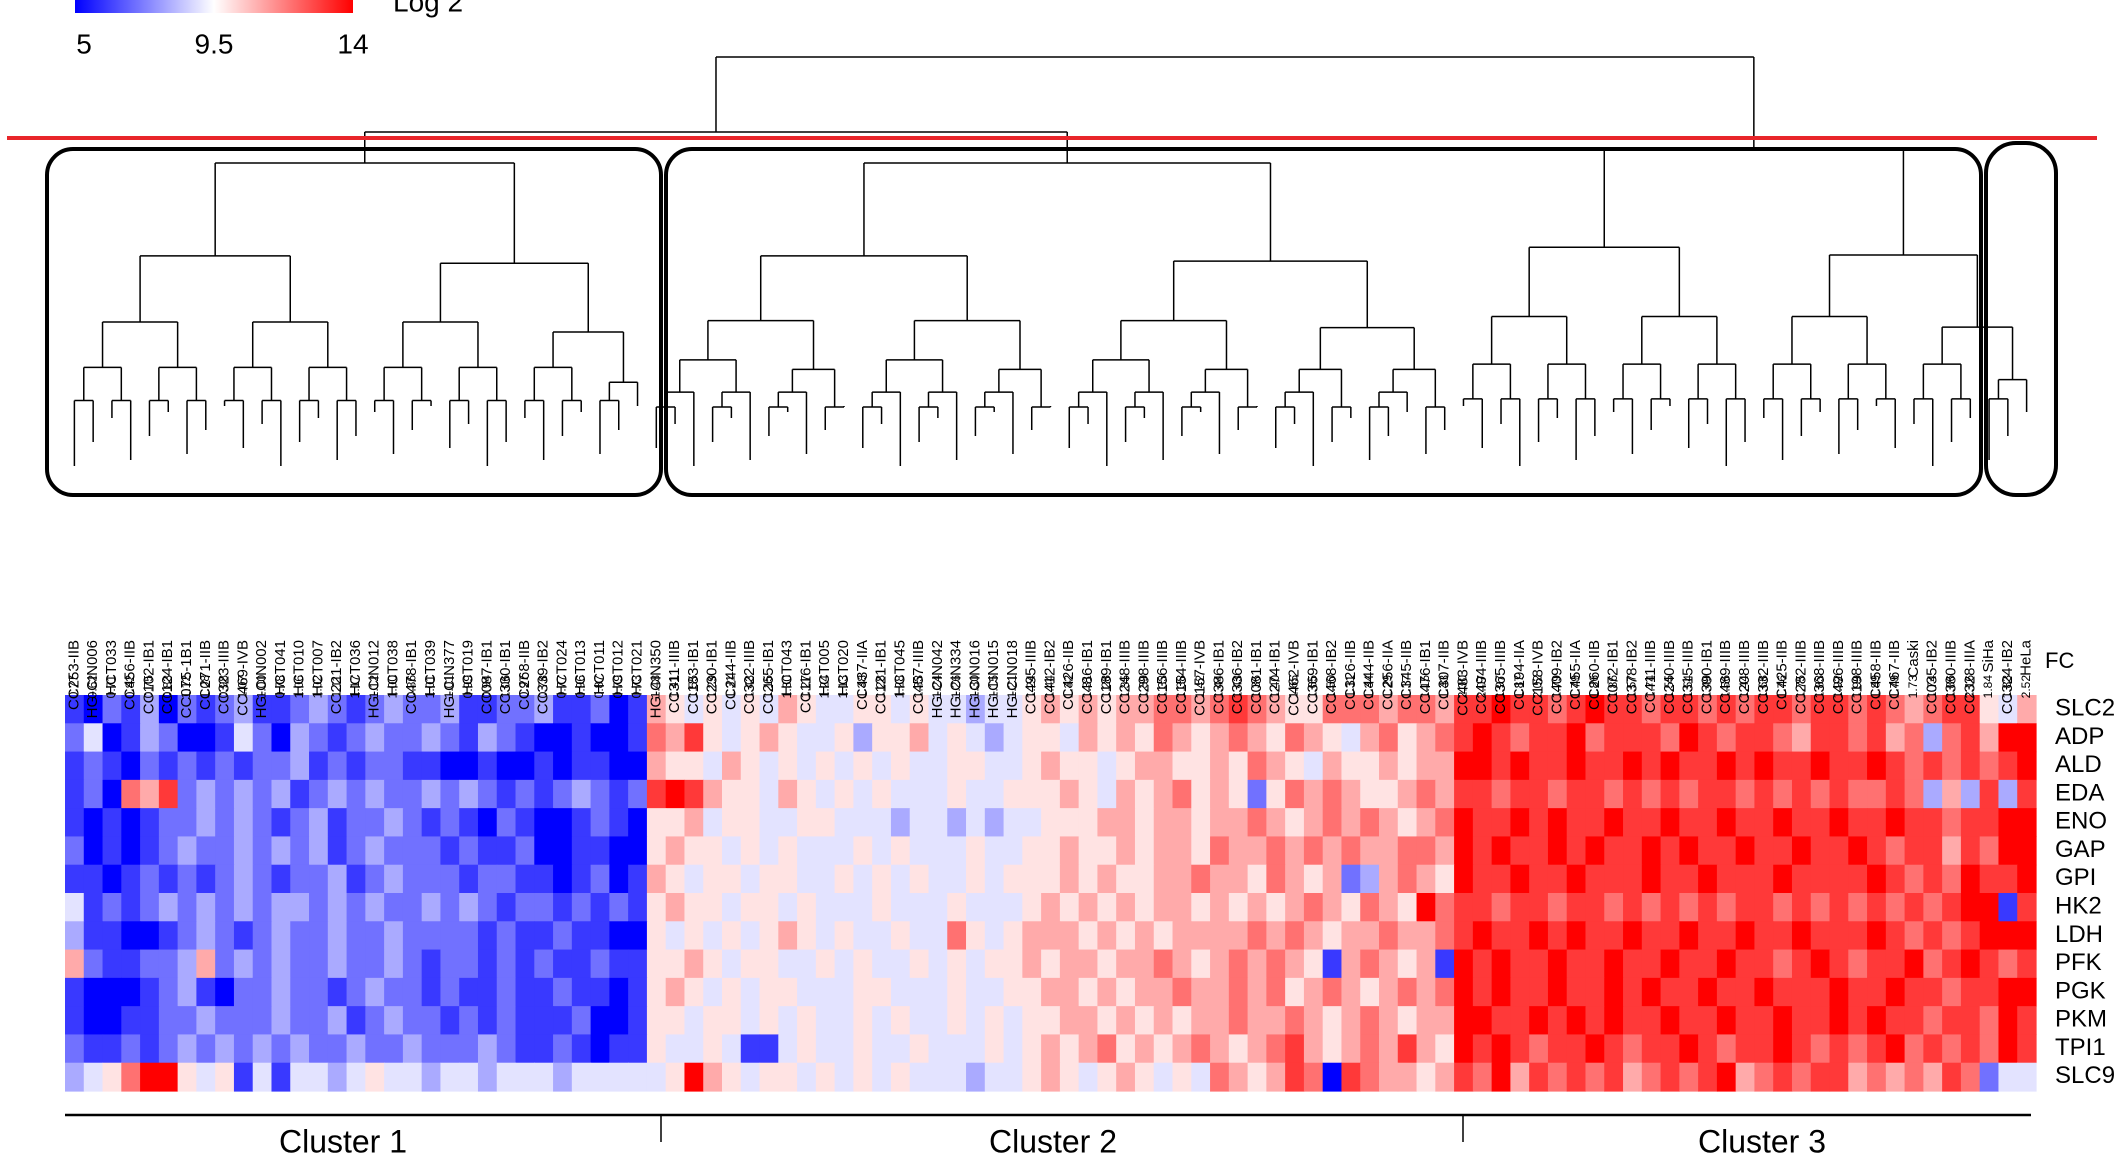 The height and width of the screenshot is (1169, 2128). Describe the element at coordinates (280, 668) in the screenshot. I see `column-label: HCT041` at that location.